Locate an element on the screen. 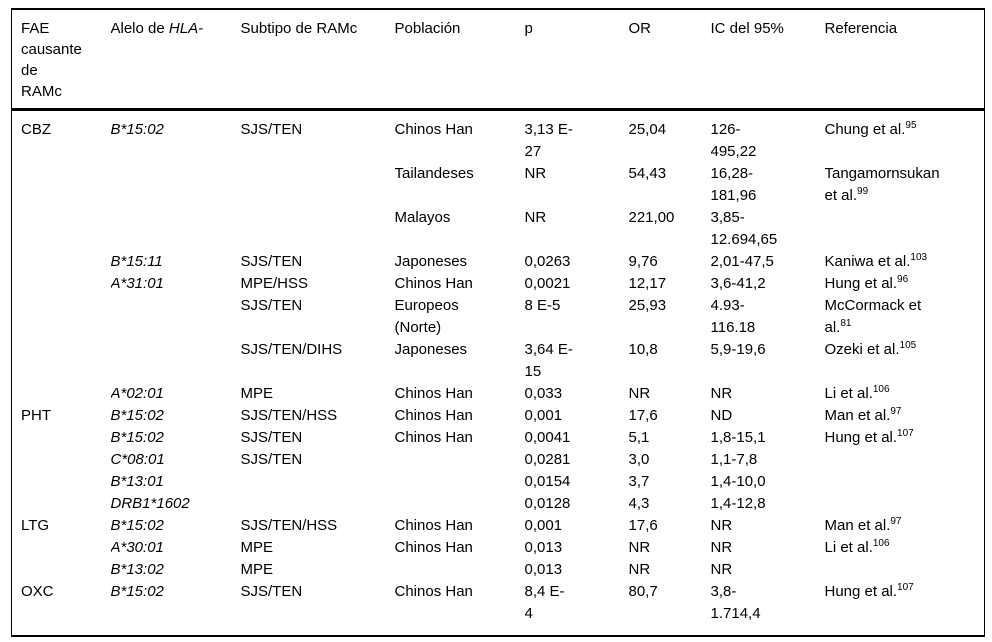  cell-reference: Li et al.106 is located at coordinates (905, 394).